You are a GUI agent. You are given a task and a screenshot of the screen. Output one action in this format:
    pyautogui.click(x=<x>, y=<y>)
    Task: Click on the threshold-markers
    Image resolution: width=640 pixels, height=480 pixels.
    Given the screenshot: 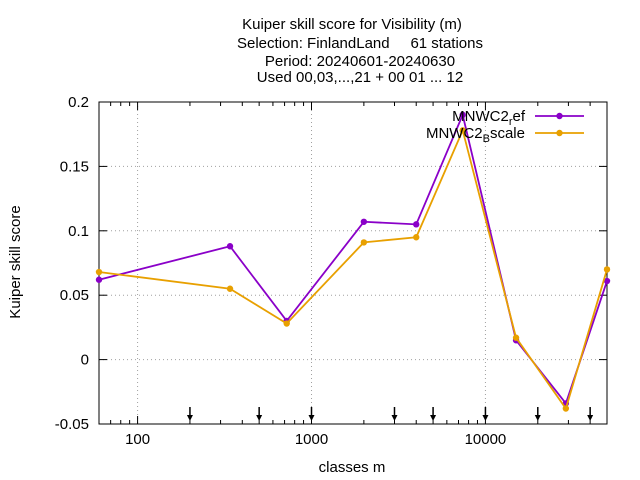 What is the action you would take?
    pyautogui.click(x=390, y=414)
    